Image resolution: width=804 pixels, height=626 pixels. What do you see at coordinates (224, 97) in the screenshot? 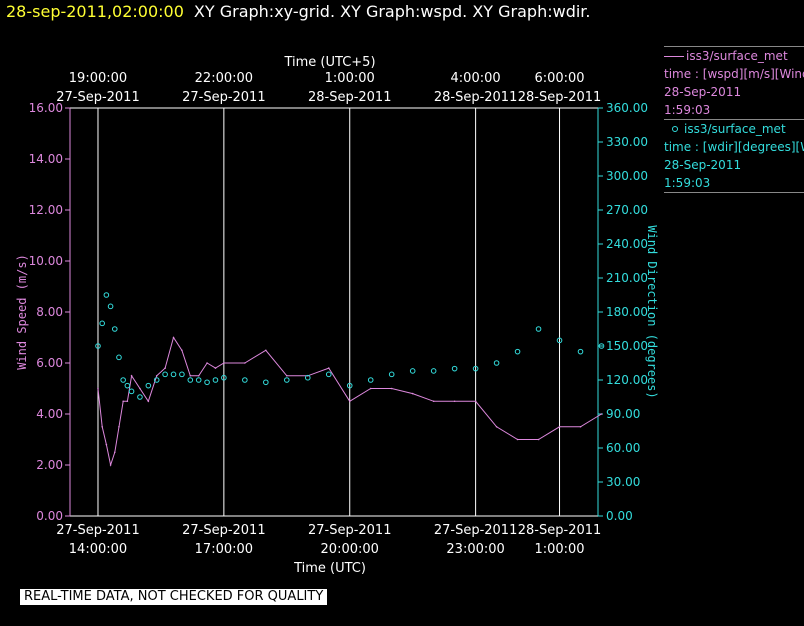
I see `top-tick-date: 27-Sep-2011` at bounding box center [224, 97].